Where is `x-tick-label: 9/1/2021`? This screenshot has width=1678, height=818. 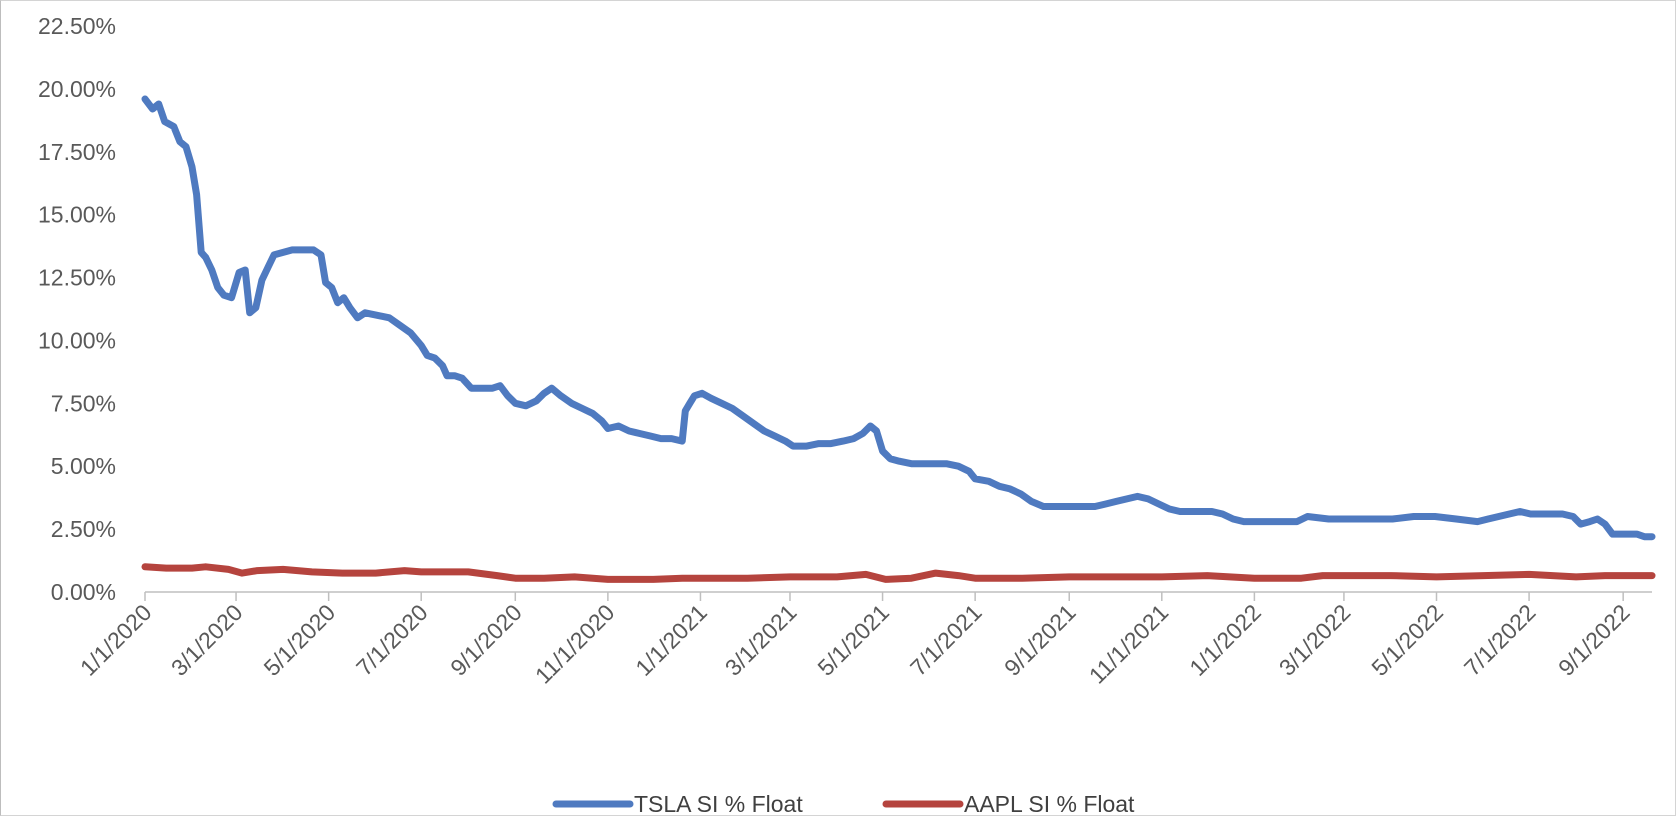 x-tick-label: 9/1/2021 is located at coordinates (1040, 640).